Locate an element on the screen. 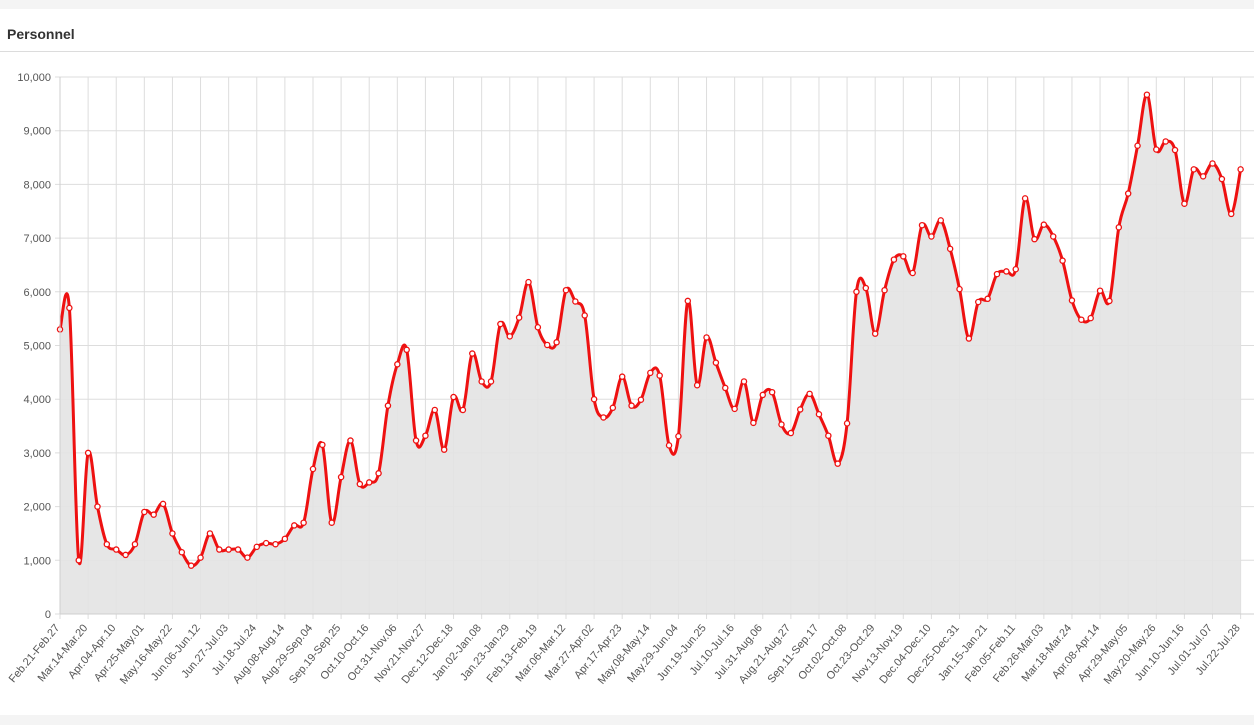 Image resolution: width=1254 pixels, height=725 pixels. y-tick-label: 4,000 is located at coordinates (37, 400).